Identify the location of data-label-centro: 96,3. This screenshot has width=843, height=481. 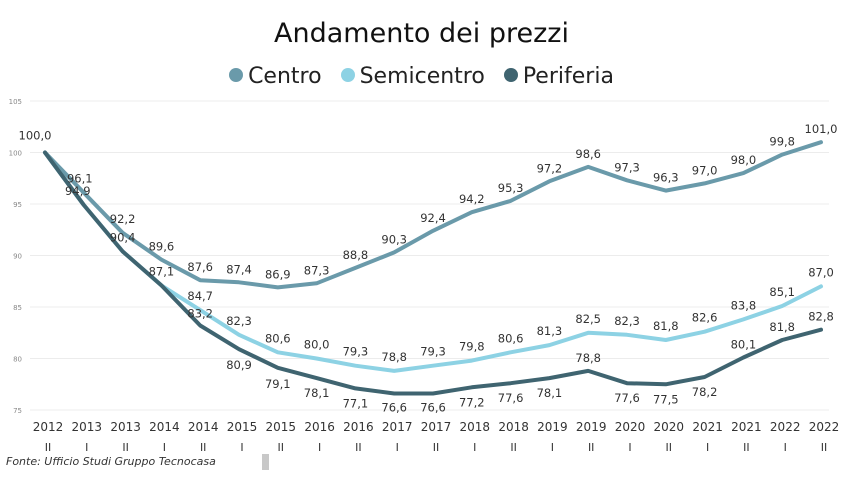
(666, 178).